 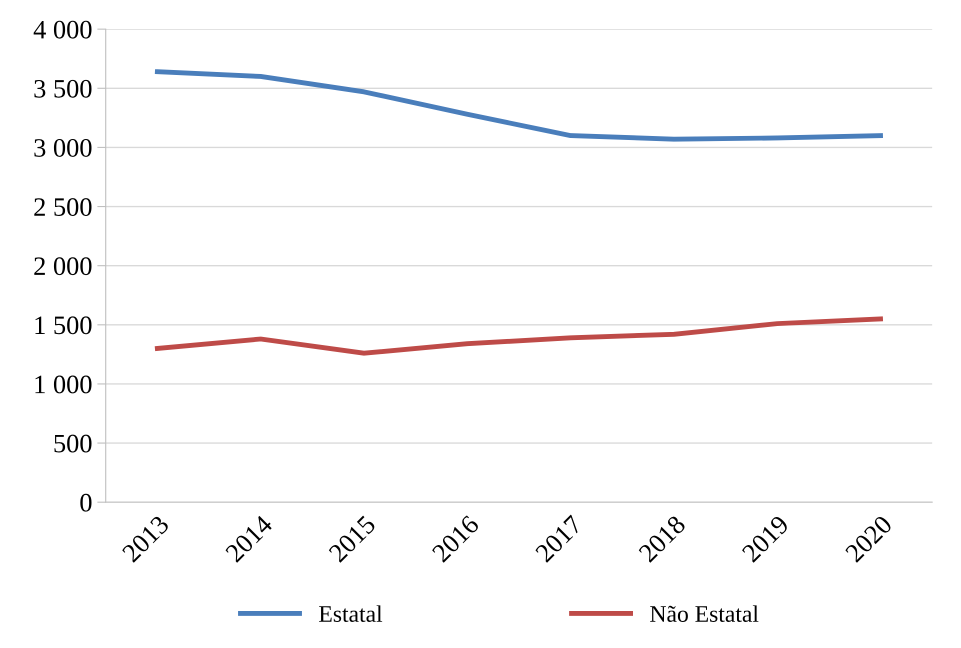 I want to click on y-tick-label: 500, so click(x=73, y=443).